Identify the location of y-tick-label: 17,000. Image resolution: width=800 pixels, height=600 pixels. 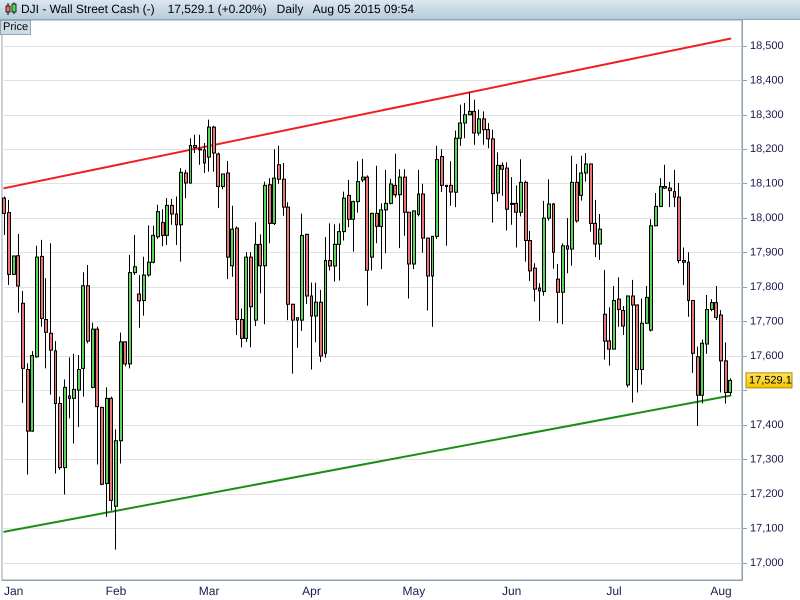
(767, 562).